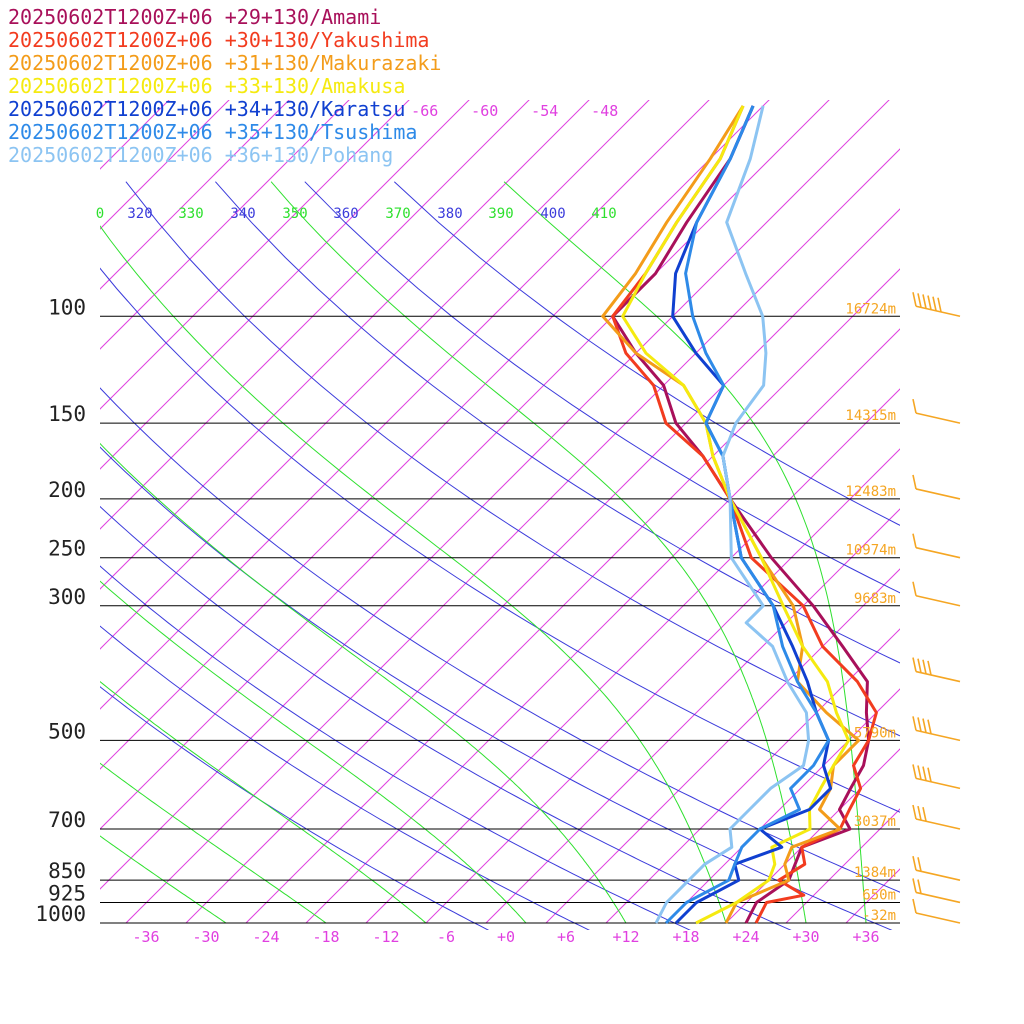 Image resolution: width=1024 pixels, height=1024 pixels. I want to click on pressure-label: 100, so click(67, 307).